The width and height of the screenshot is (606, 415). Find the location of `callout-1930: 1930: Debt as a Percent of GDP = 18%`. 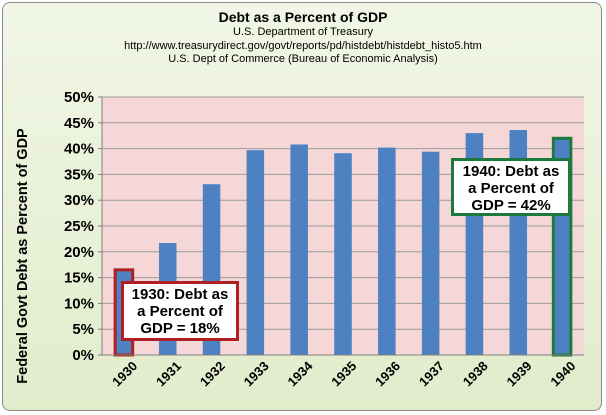

callout-1930: 1930: Debt as a Percent of GDP = 18% is located at coordinates (180, 311).